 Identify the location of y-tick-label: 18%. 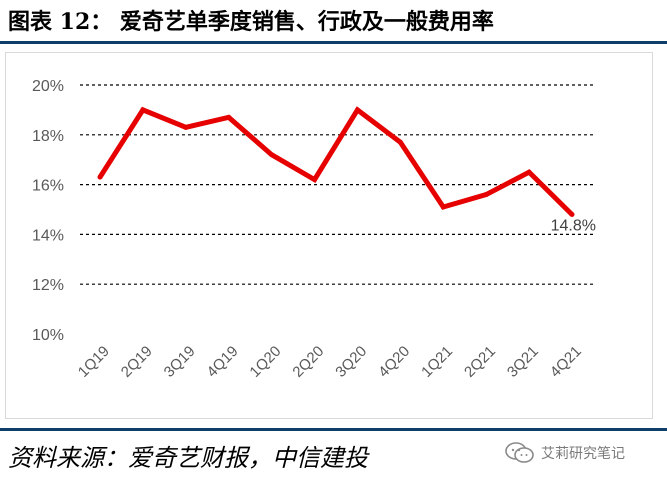
(48, 136).